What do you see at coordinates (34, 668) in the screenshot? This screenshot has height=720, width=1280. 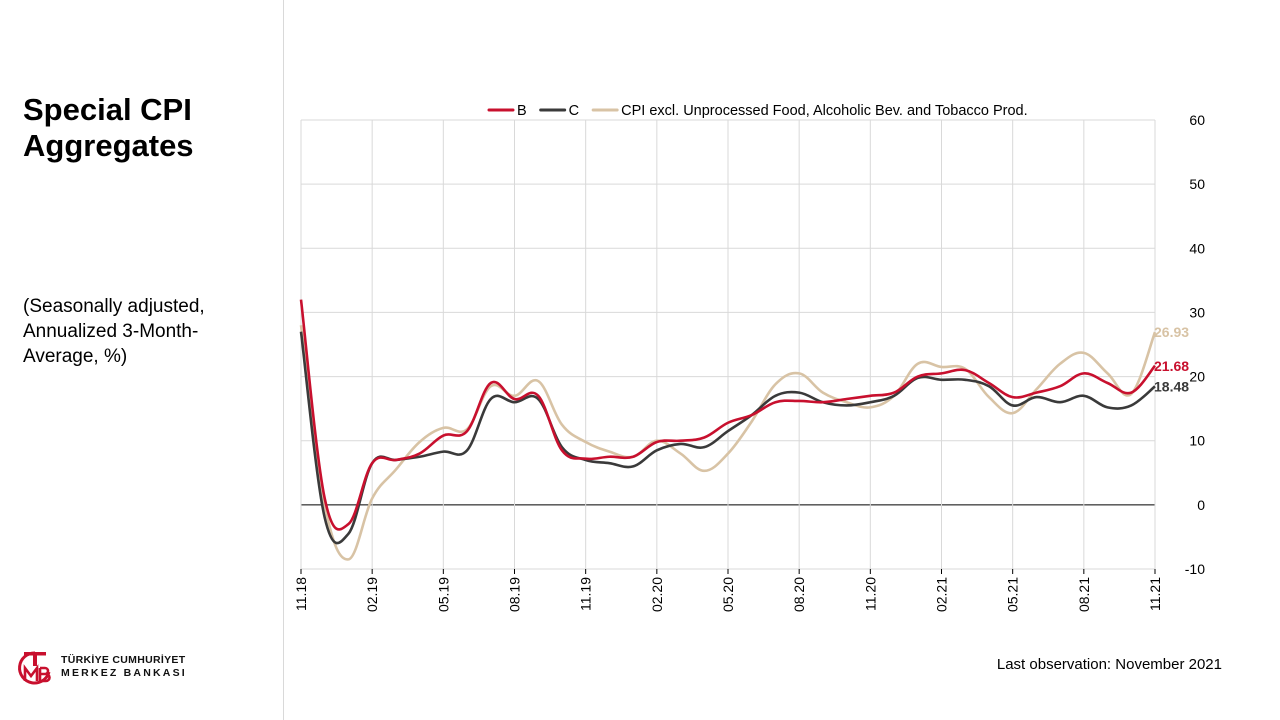 I see `tcmb-emblem-icon` at bounding box center [34, 668].